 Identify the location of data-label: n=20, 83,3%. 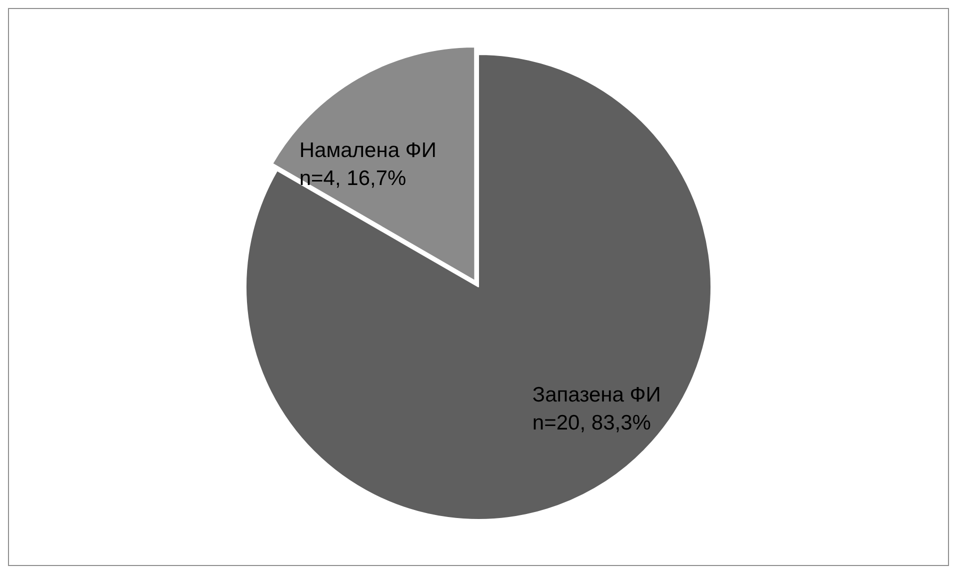
(591, 422).